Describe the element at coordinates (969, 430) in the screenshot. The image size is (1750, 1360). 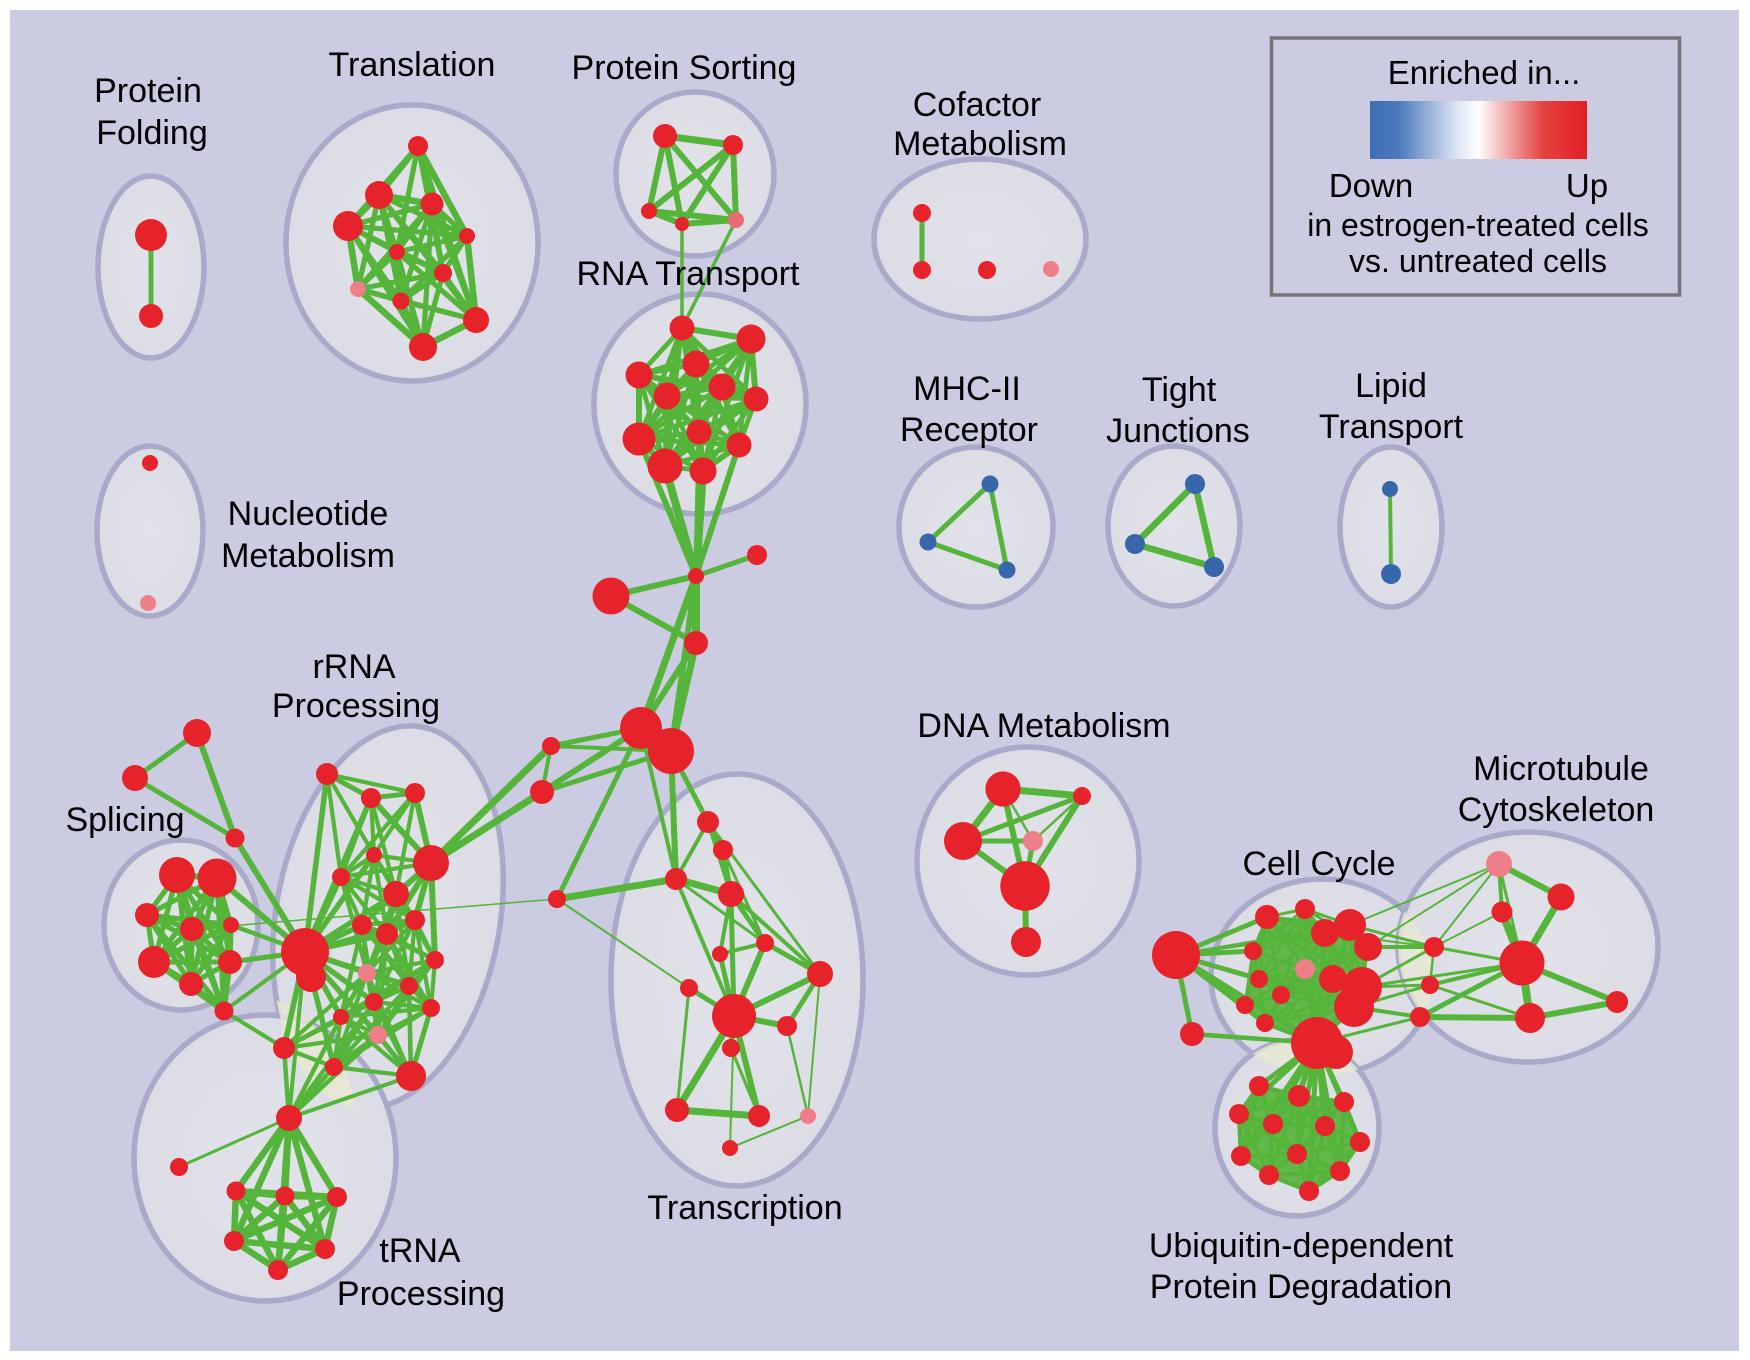
I see `svg-text: Receptor` at that location.